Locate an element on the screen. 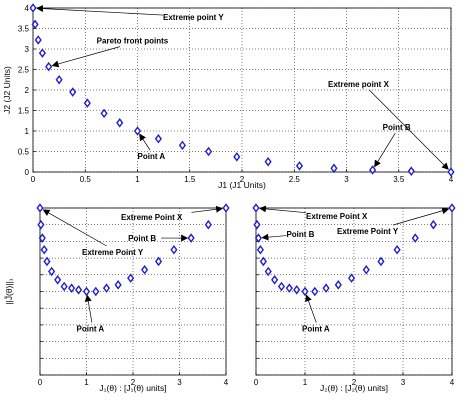 The height and width of the screenshot is (407, 474). annotation-label: Extreme point X is located at coordinates (359, 84).